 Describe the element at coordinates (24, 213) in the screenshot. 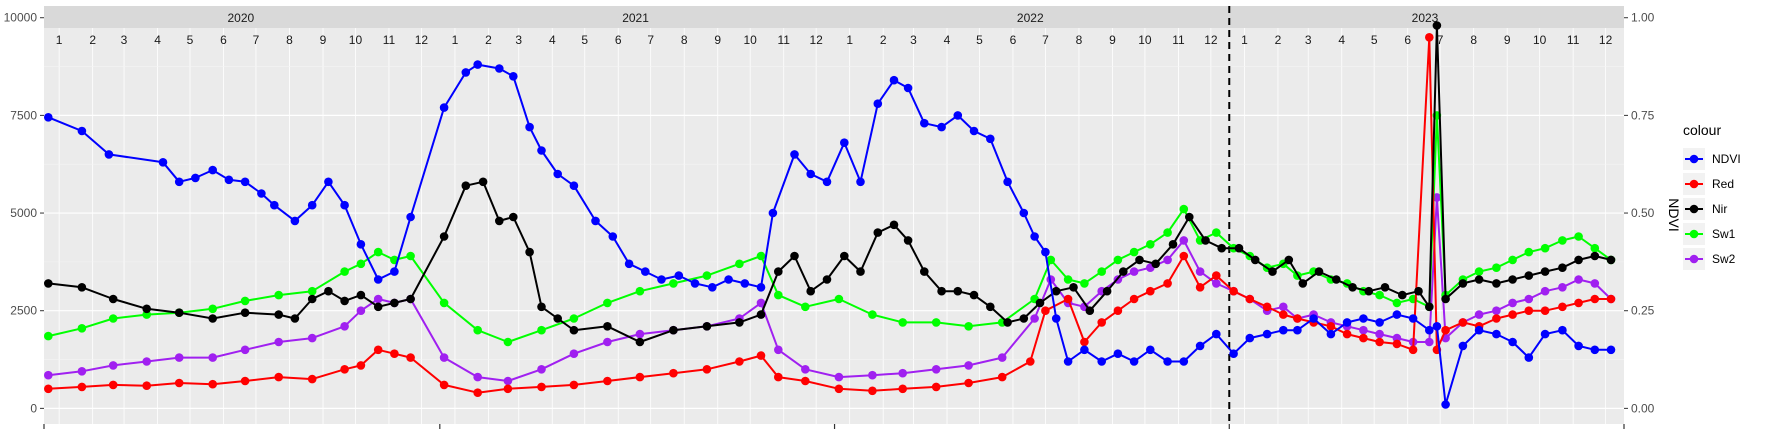

I see `left-y-axis: 0 2500 5000 7500 10000` at that location.